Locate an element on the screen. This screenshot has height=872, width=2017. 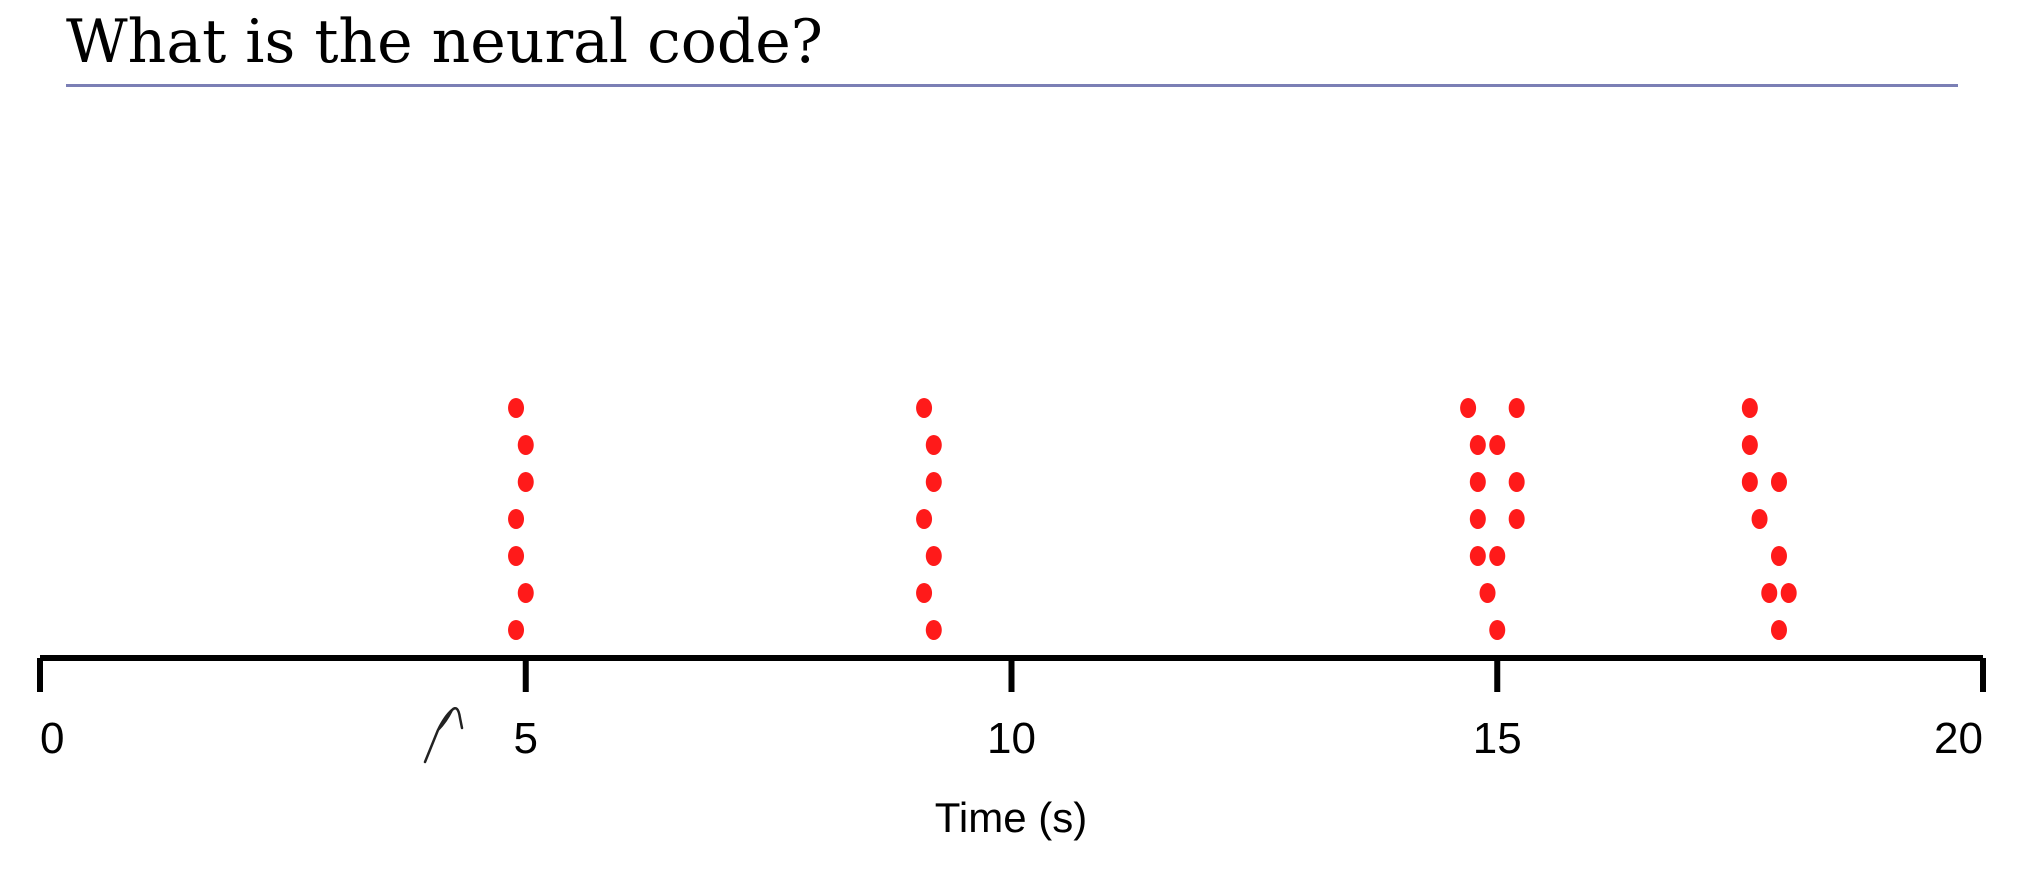
x-tick-label-0: 0 is located at coordinates (52, 738).